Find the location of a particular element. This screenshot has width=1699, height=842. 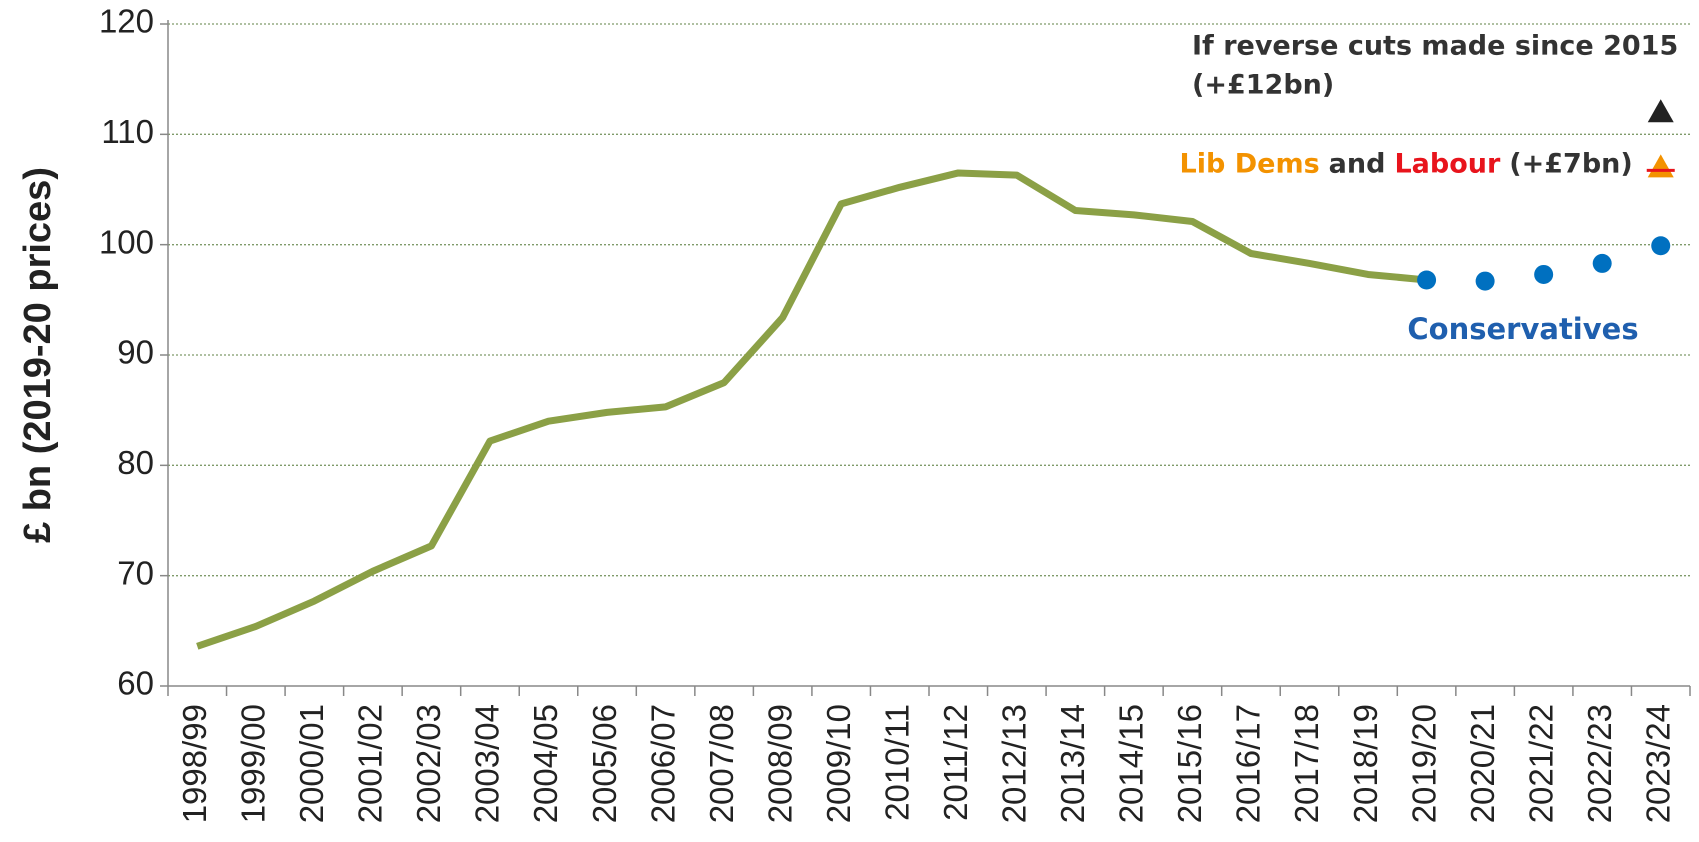

x-tick-label: 2004/05 is located at coordinates (545, 763).